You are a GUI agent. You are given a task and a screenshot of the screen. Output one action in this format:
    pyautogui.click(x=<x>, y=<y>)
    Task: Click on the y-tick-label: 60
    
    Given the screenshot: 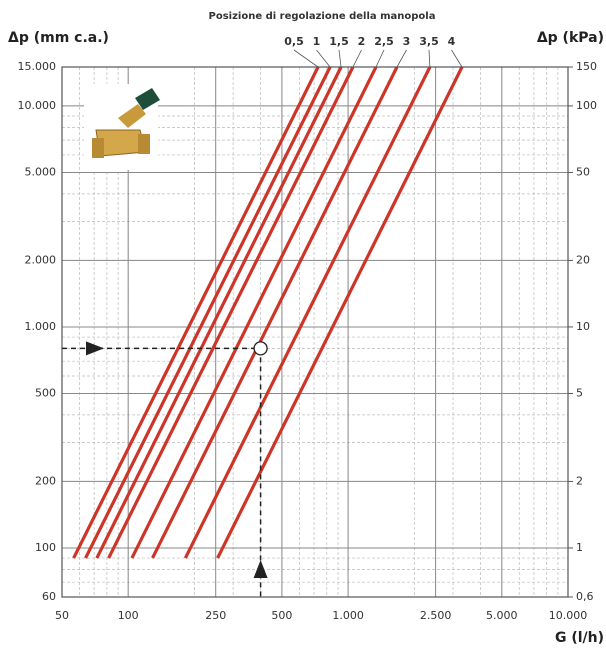 What is the action you would take?
    pyautogui.click(x=49, y=596)
    